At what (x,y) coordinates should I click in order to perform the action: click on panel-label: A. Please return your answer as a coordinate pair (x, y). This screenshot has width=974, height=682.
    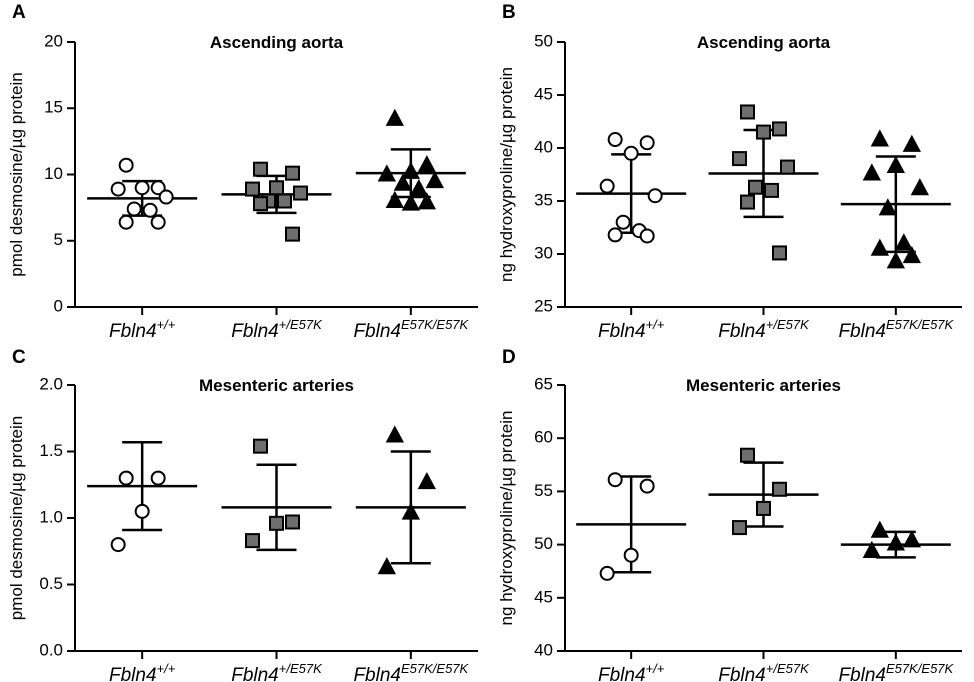
    Looking at the image, I should click on (19, 12).